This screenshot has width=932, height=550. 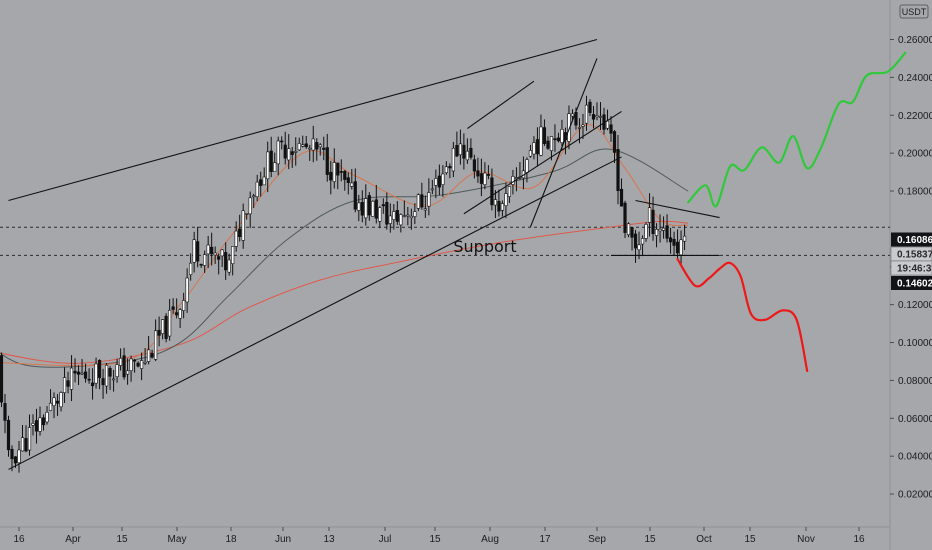 I want to click on y-tick-label: 0.02000, so click(x=915, y=495).